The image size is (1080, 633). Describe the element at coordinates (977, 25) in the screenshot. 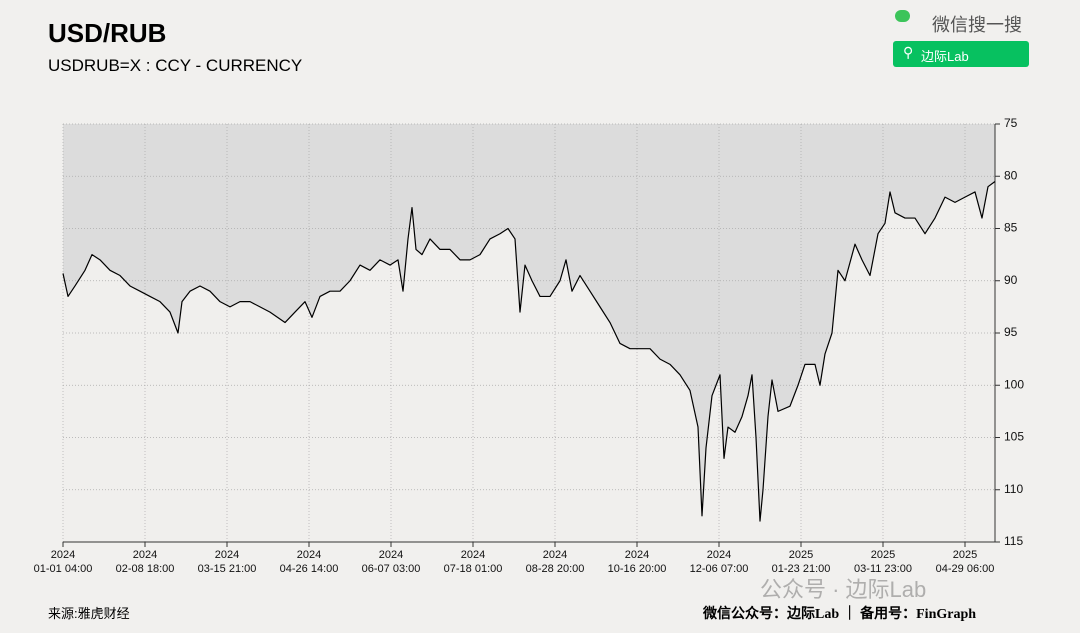

I see `search-label: 微信搜一搜` at that location.